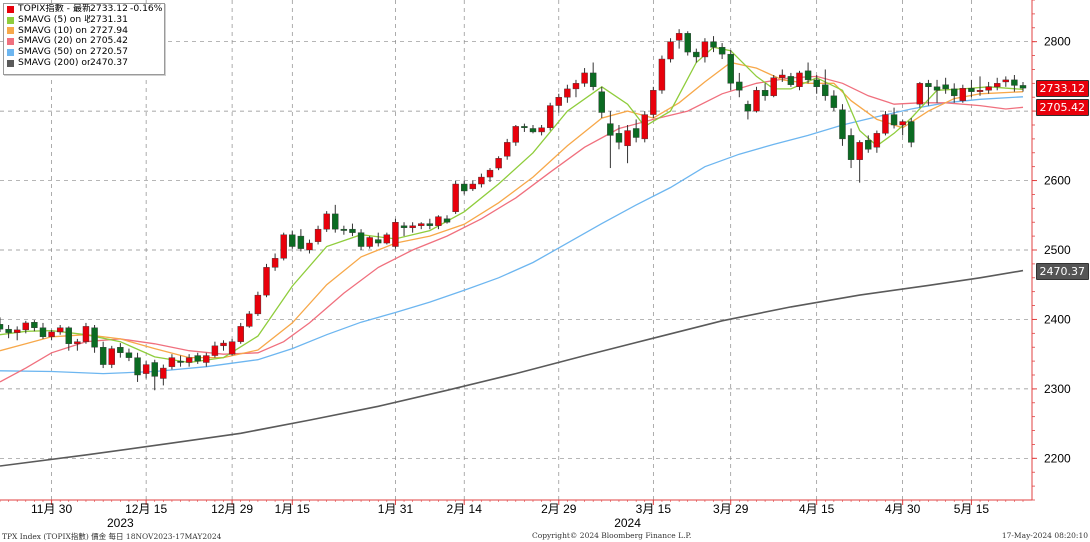 The image size is (1090, 542). Describe the element at coordinates (109, 19) in the screenshot. I see `legend-value: 2731.31` at that location.